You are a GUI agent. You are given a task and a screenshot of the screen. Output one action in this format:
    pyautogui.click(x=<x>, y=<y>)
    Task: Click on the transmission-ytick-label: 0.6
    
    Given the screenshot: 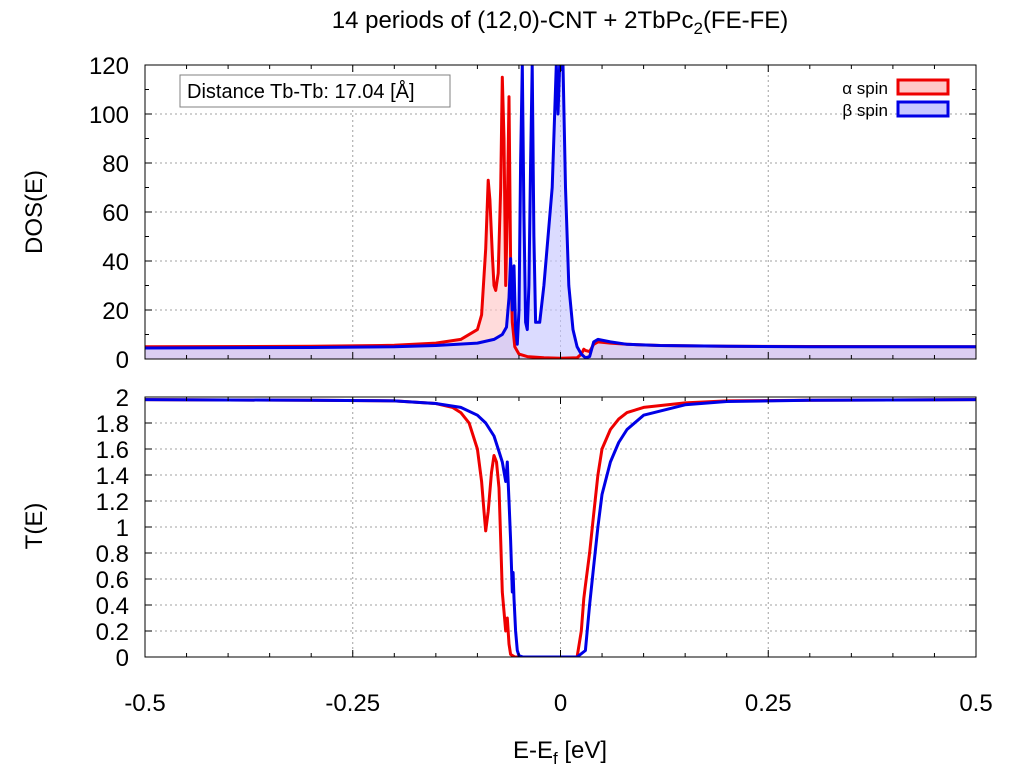 What is the action you would take?
    pyautogui.click(x=112, y=580)
    